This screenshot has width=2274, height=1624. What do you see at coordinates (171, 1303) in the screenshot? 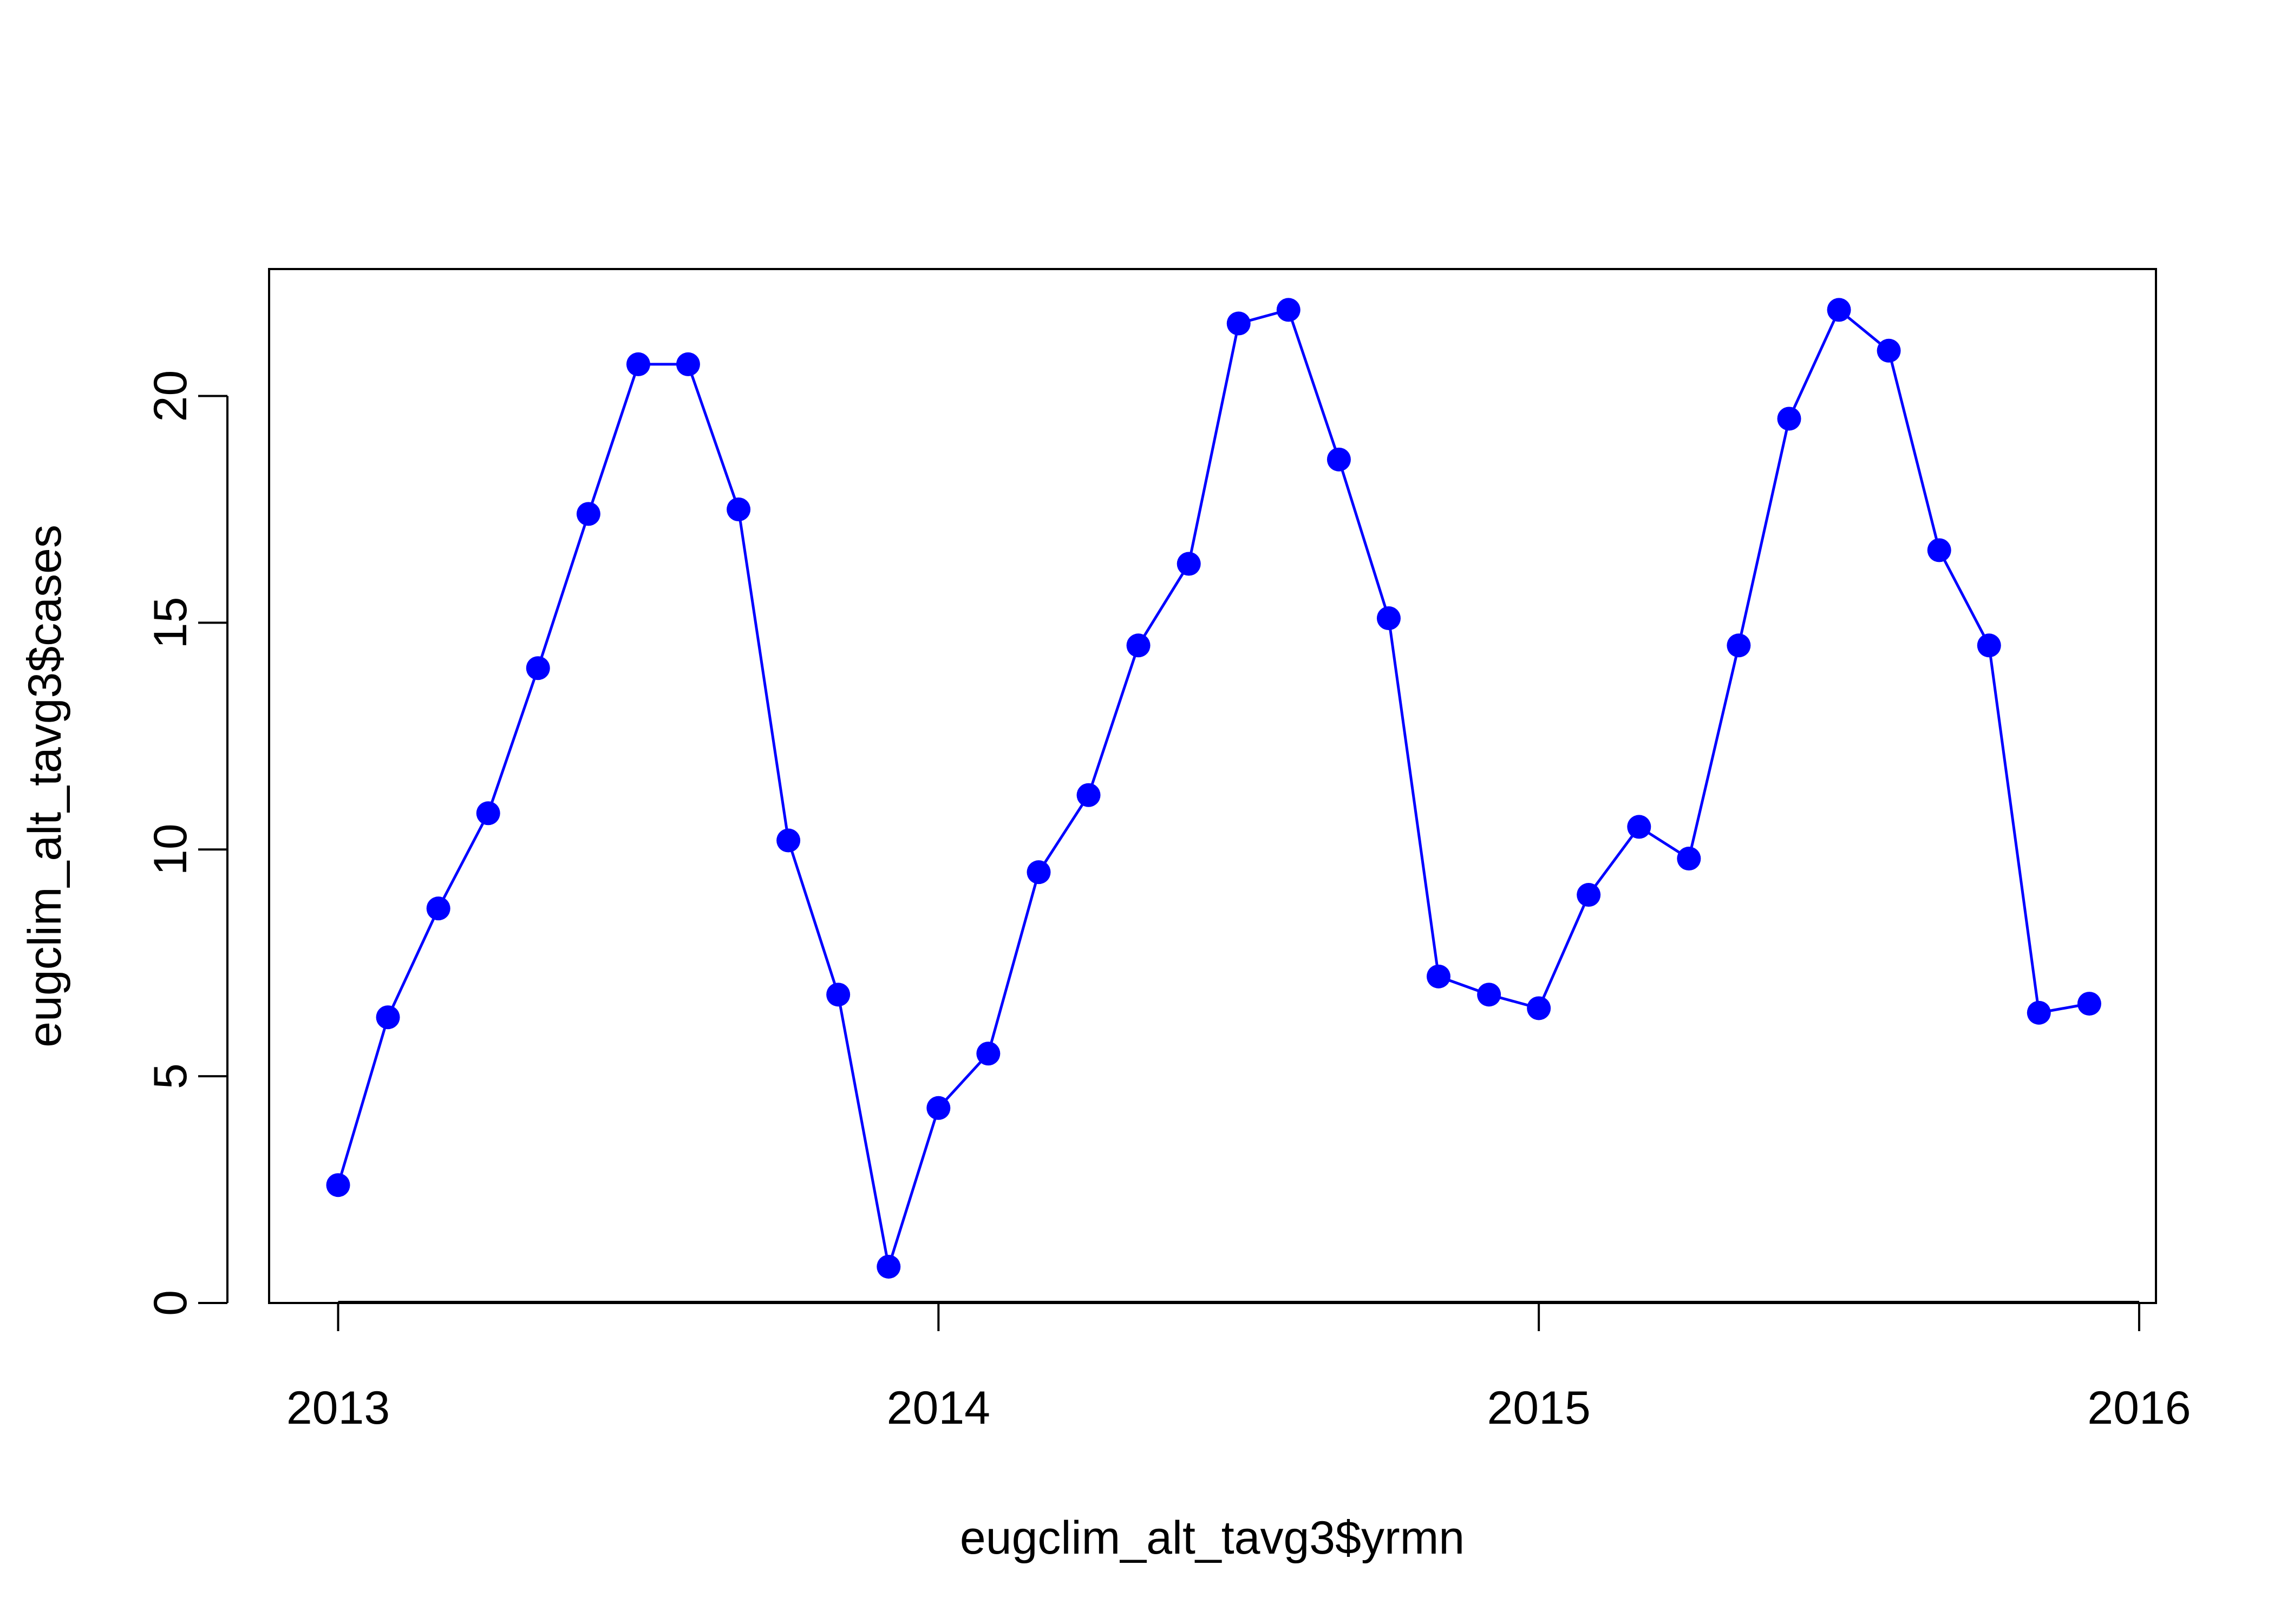
I see `y-tick-label: 0` at bounding box center [171, 1303].